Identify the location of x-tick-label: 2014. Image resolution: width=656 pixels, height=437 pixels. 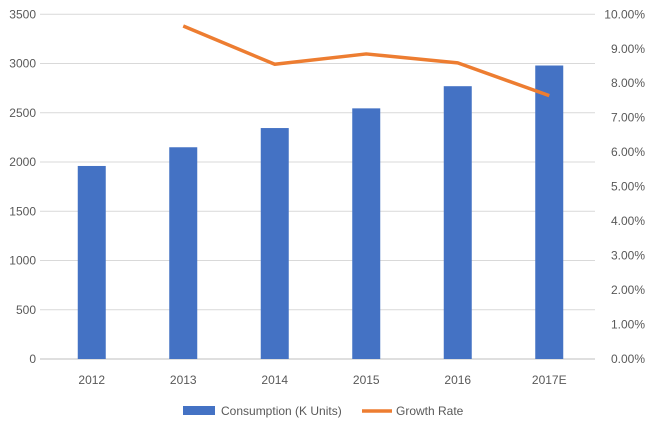
(274, 380).